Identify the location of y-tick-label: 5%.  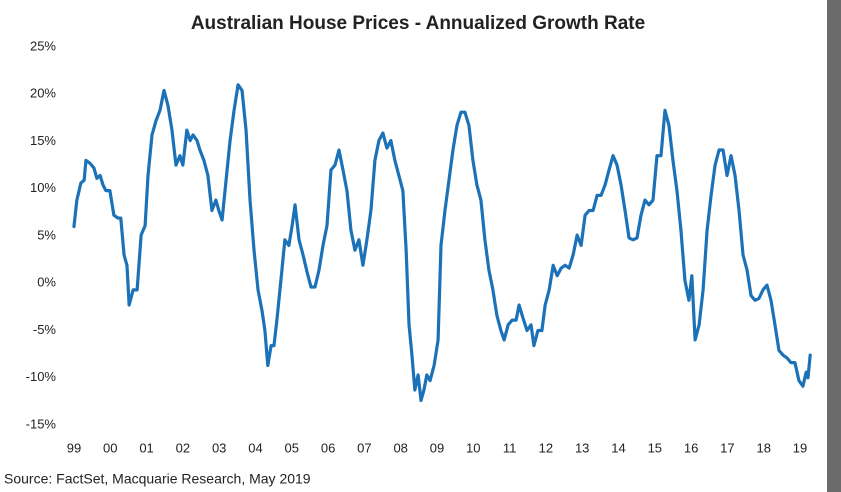
(46, 234).